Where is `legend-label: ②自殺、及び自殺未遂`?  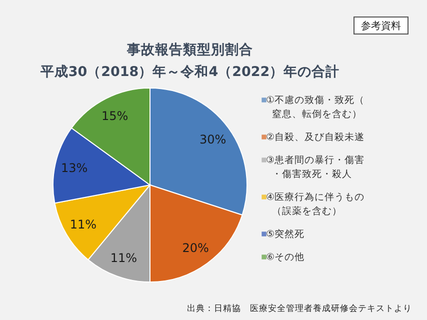
legend-label: ②自殺、及び自殺未遂 is located at coordinates (315, 137).